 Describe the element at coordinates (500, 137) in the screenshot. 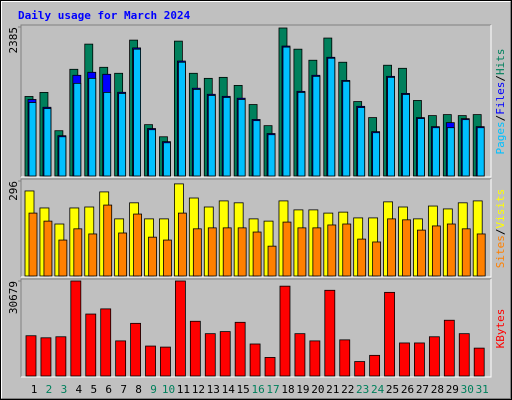

I see `legend-entry: Pages` at that location.